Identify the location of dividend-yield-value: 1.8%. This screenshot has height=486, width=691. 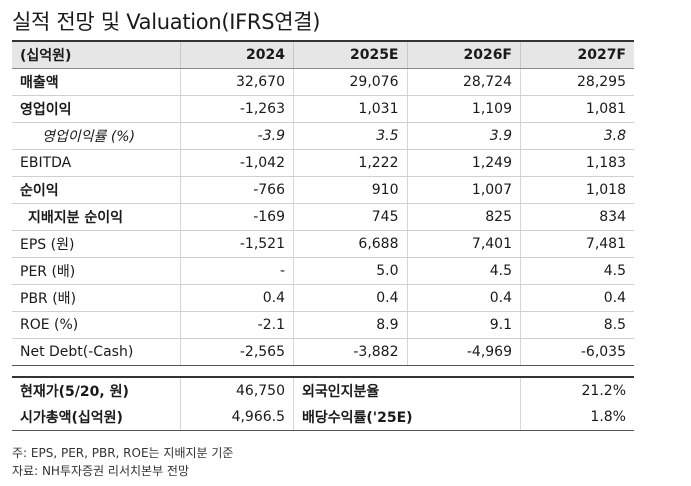
(577, 417).